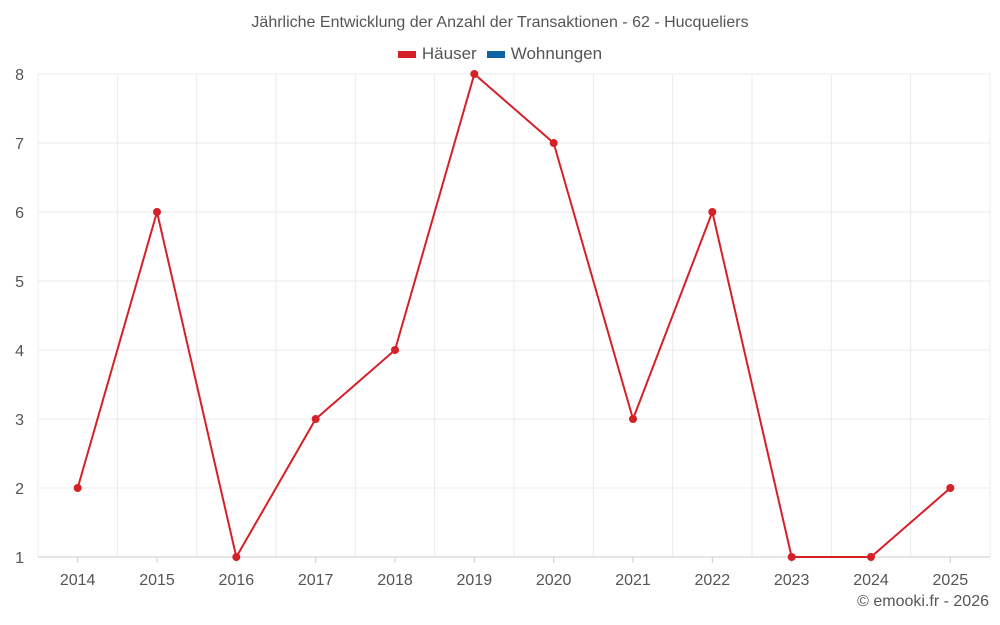  Describe the element at coordinates (19, 144) in the screenshot. I see `y-tick-label: 7` at that location.